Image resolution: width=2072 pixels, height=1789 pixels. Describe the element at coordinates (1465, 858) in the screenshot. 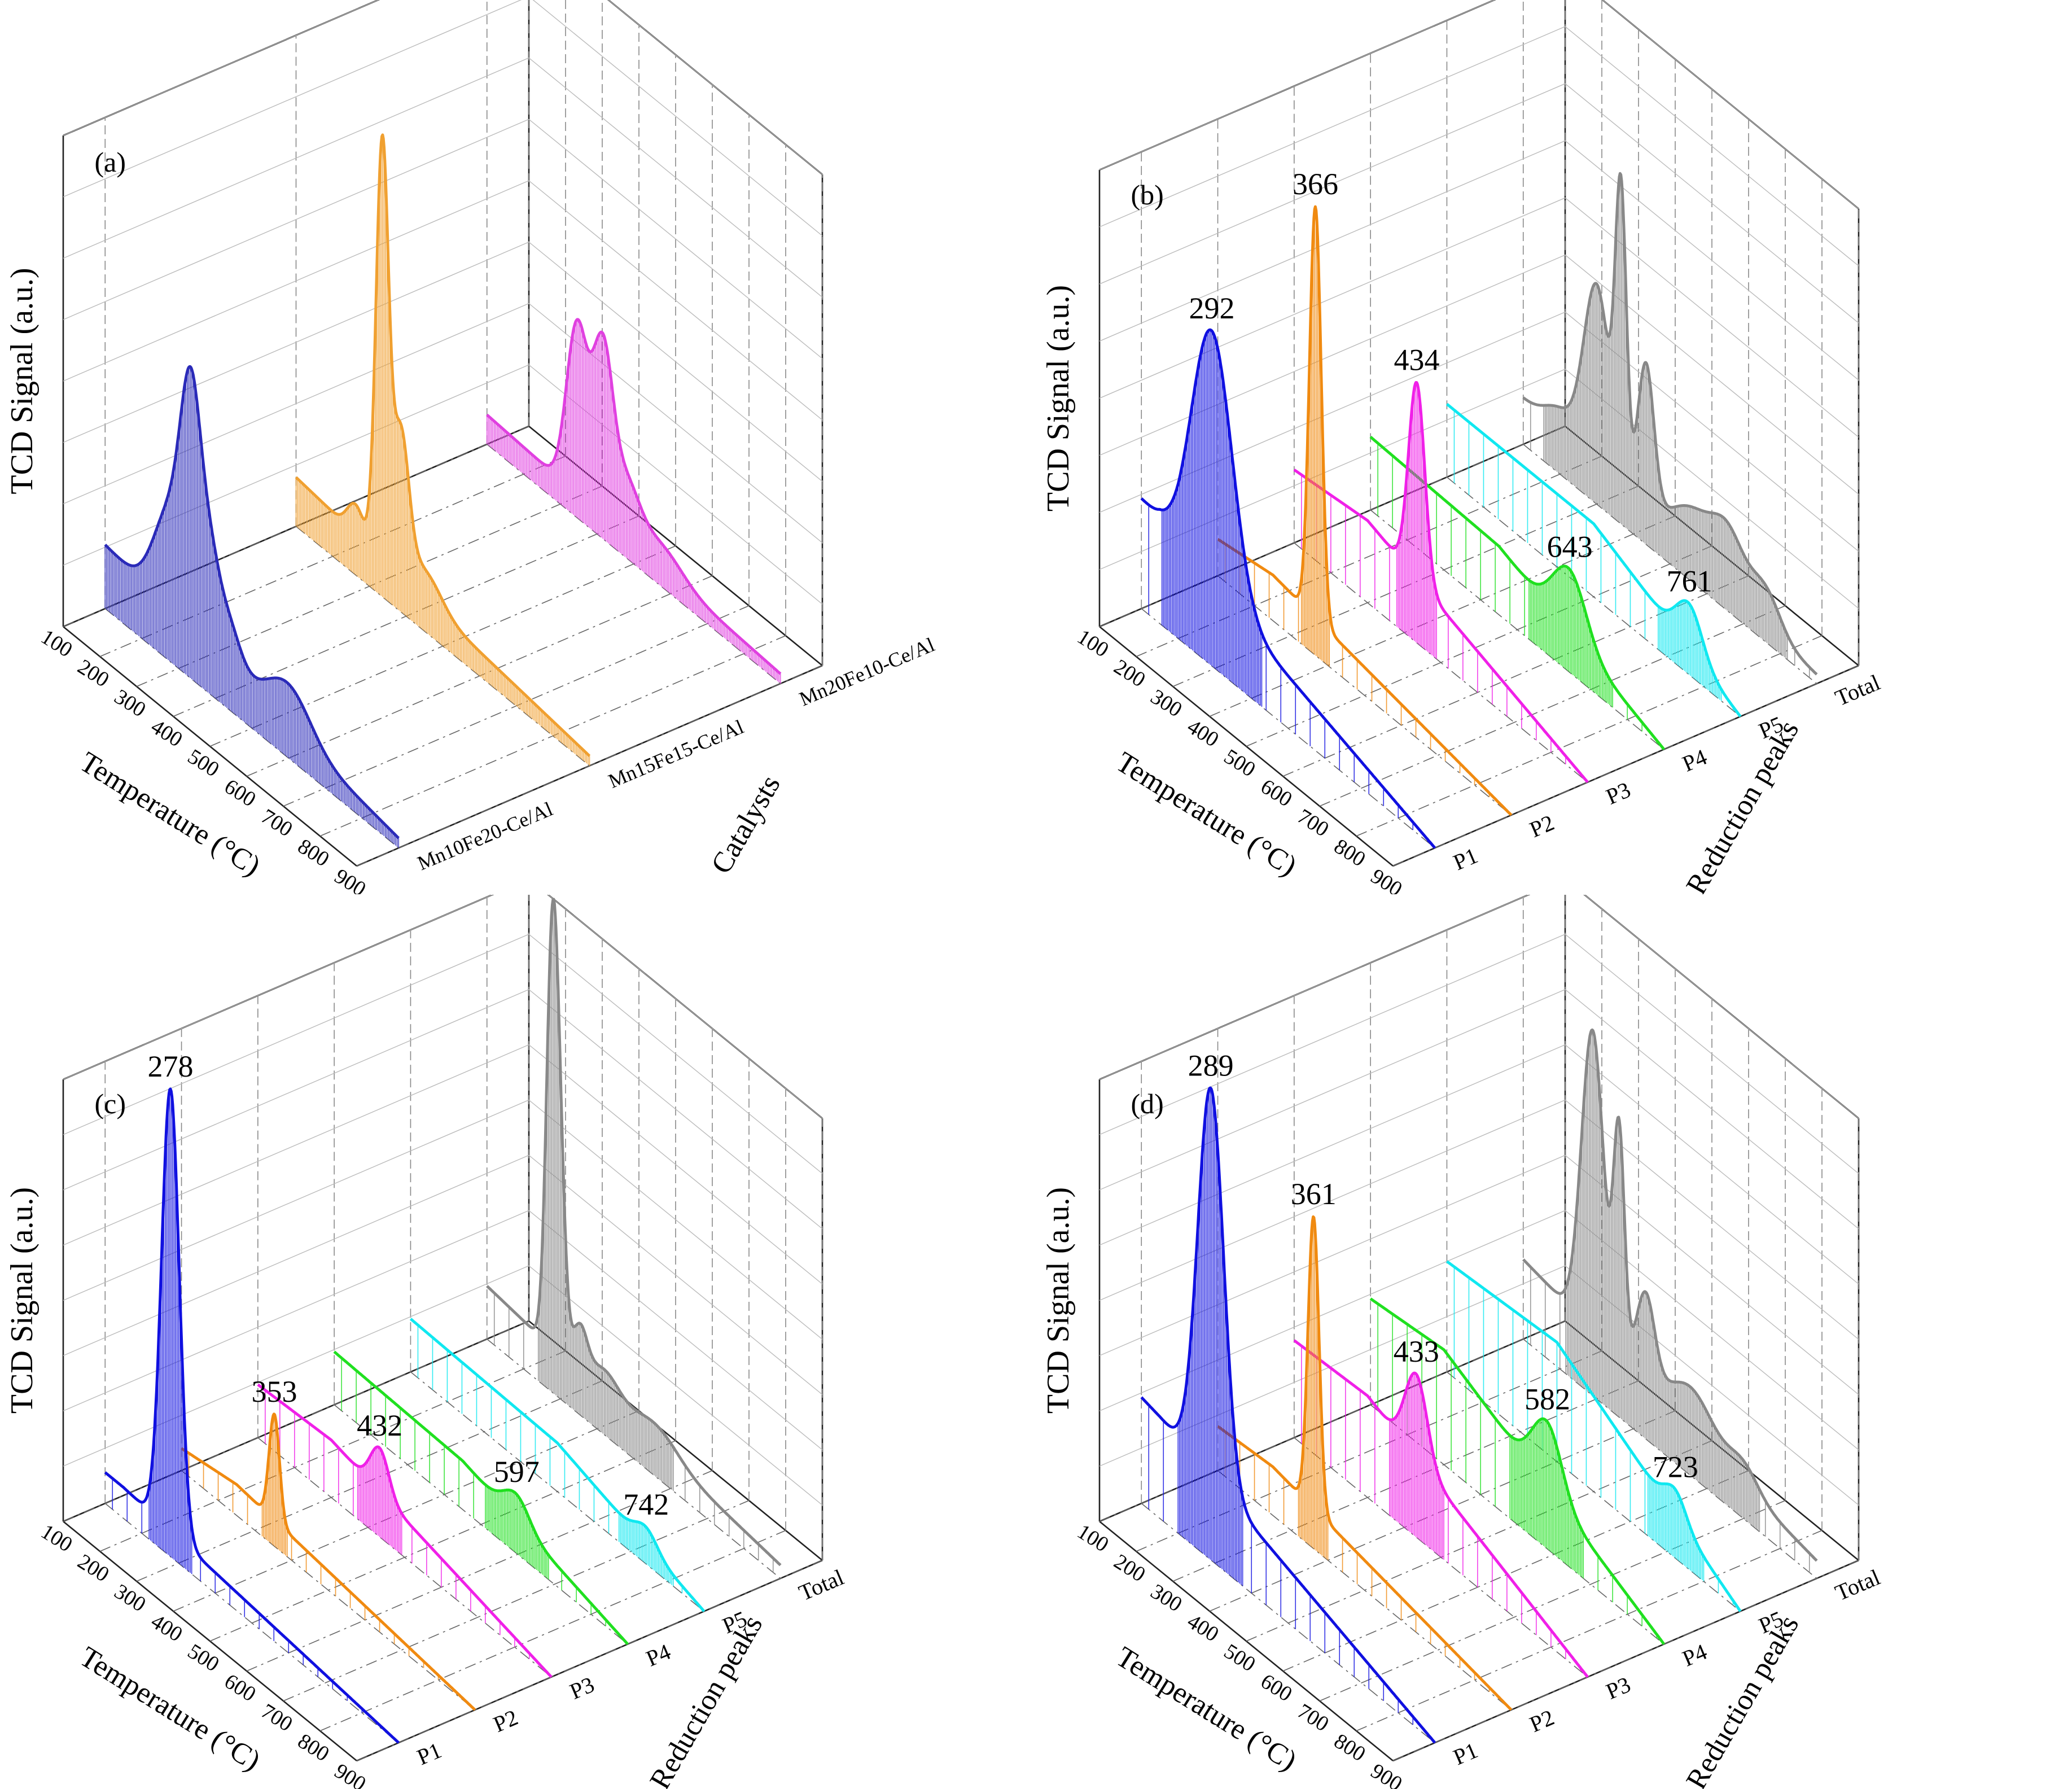

I see `z-tick-label: P1` at that location.